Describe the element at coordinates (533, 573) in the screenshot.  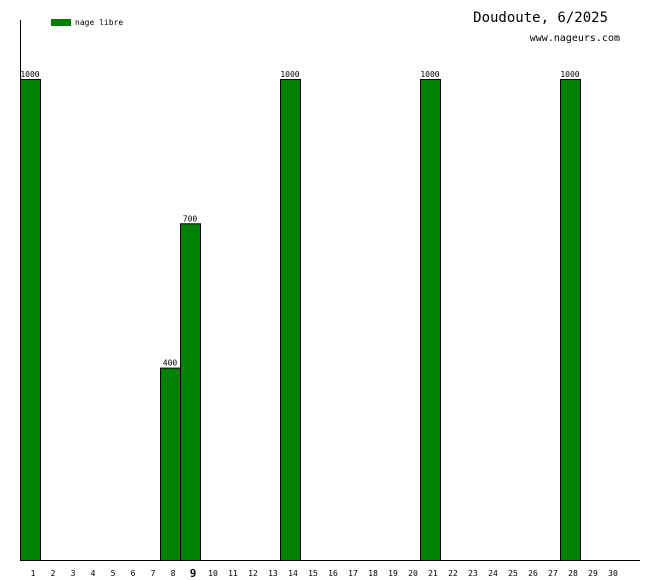
I see `x-tick-26: 26` at that location.